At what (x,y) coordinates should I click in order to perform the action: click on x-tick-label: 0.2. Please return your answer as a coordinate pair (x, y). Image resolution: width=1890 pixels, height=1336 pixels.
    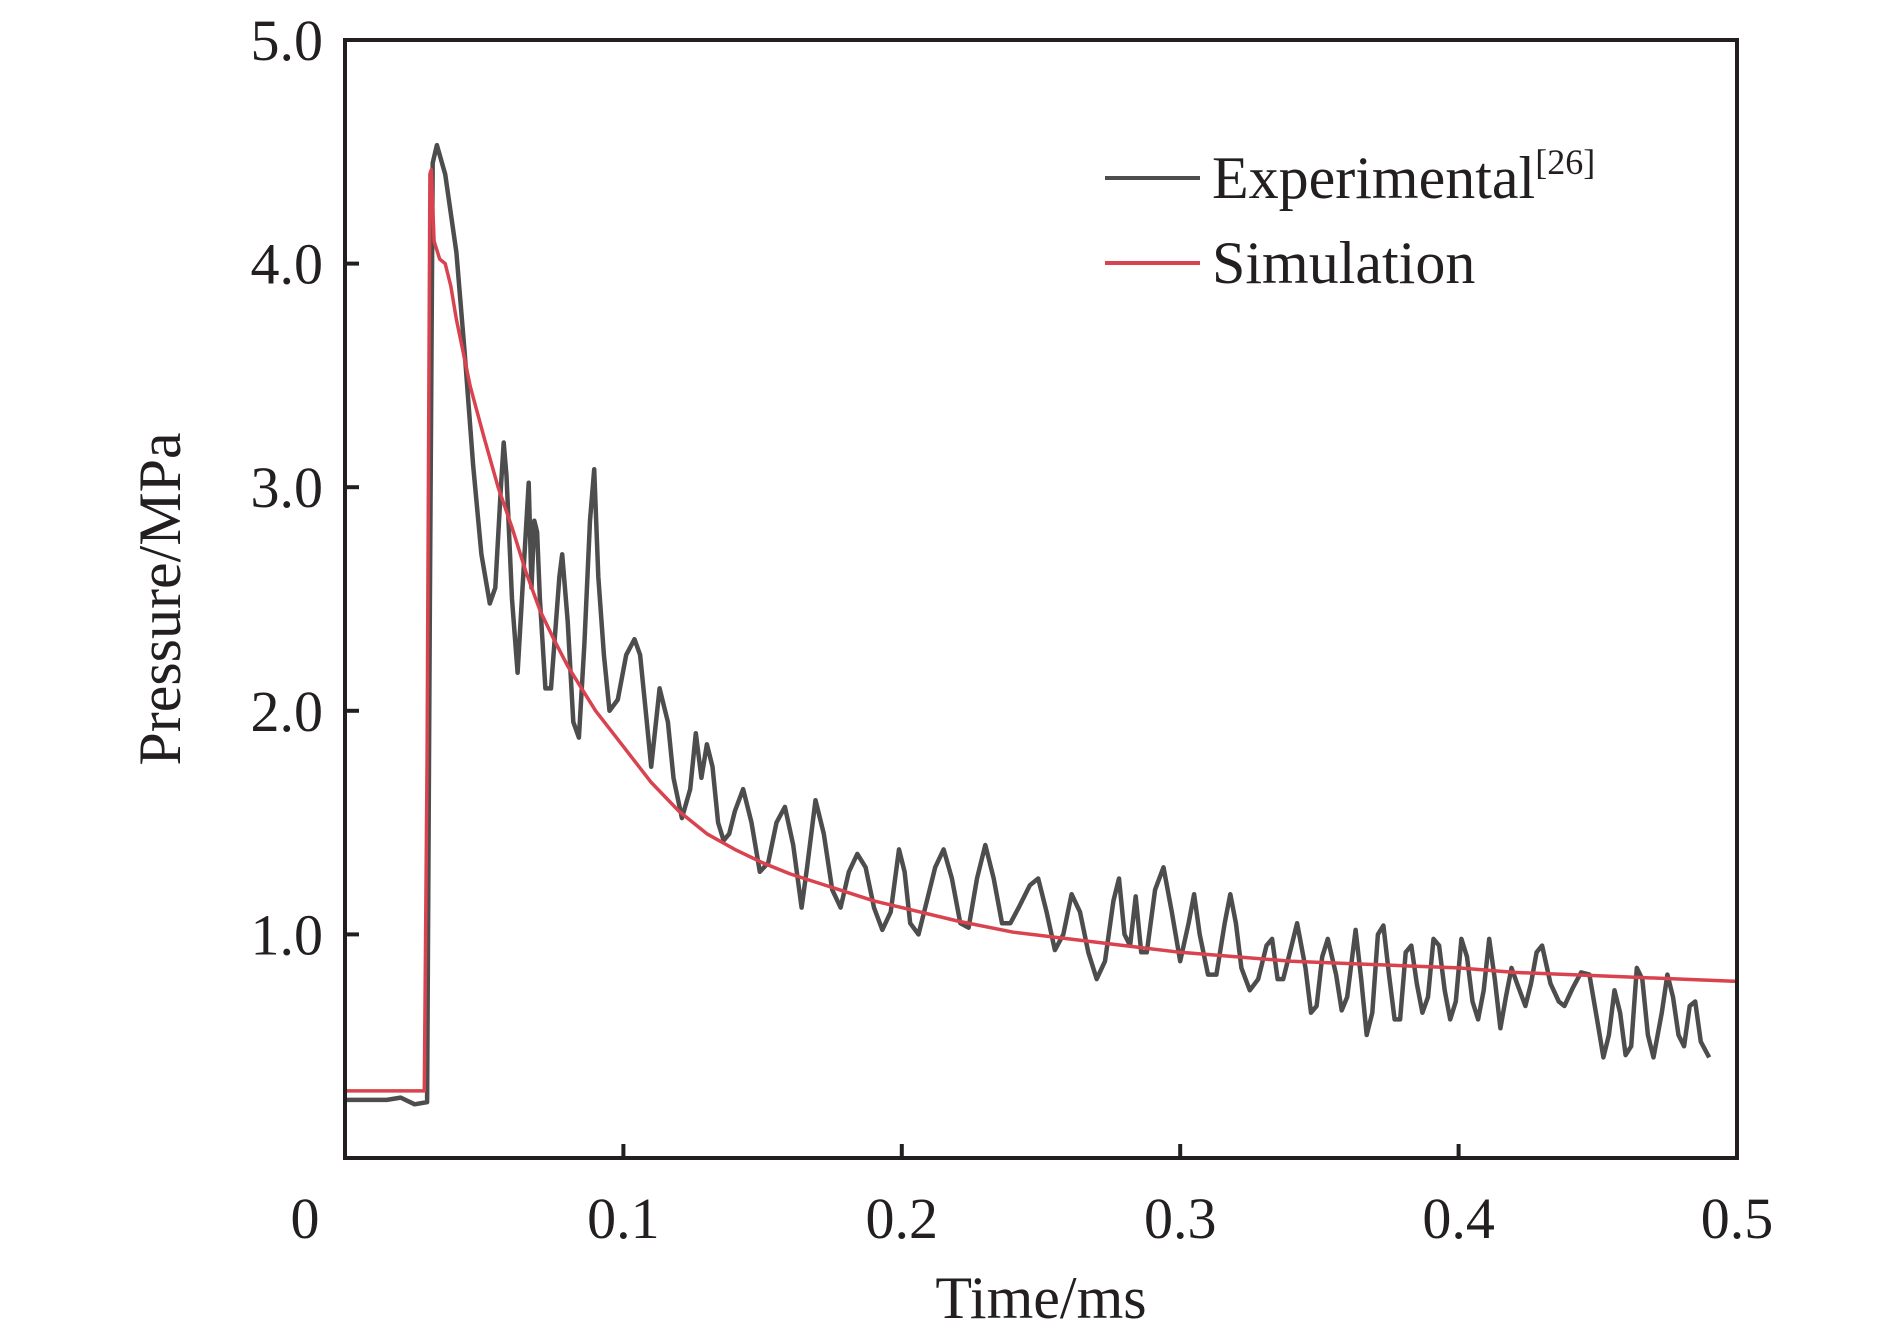
    Looking at the image, I should click on (902, 1218).